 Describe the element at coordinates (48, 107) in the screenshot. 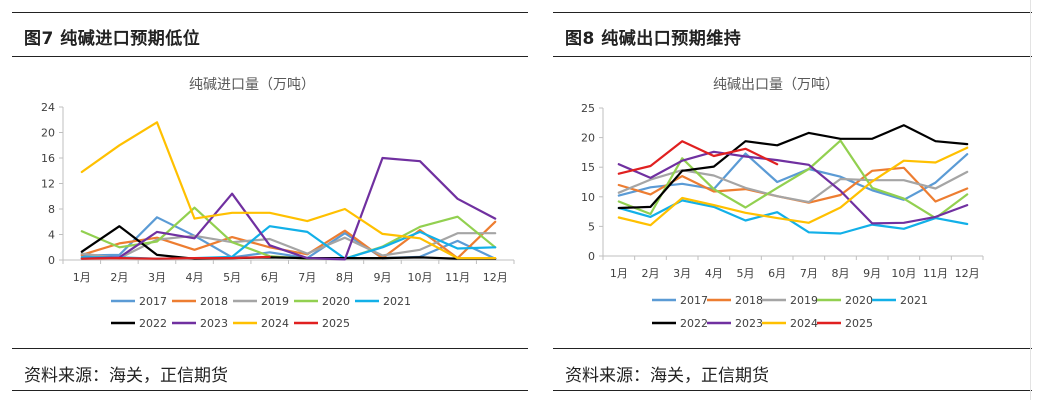

I see `y-tick-label: 24` at that location.